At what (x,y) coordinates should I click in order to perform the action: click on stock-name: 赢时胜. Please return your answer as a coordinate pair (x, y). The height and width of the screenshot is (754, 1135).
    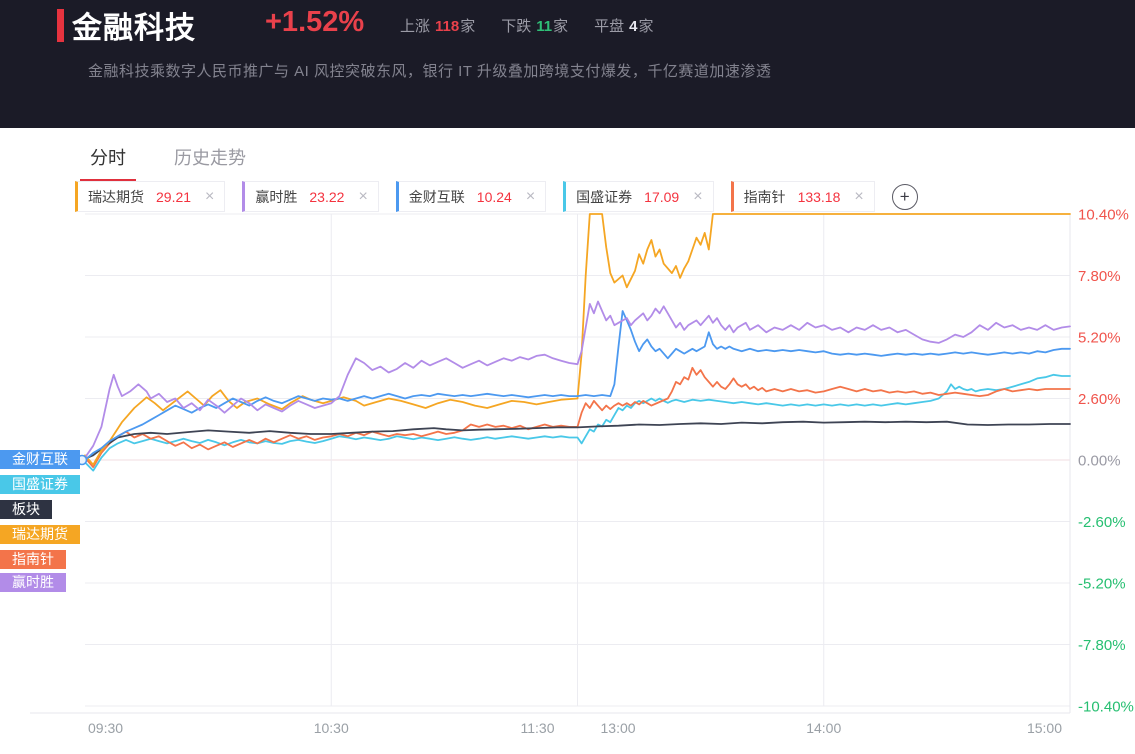
    Looking at the image, I should click on (276, 196).